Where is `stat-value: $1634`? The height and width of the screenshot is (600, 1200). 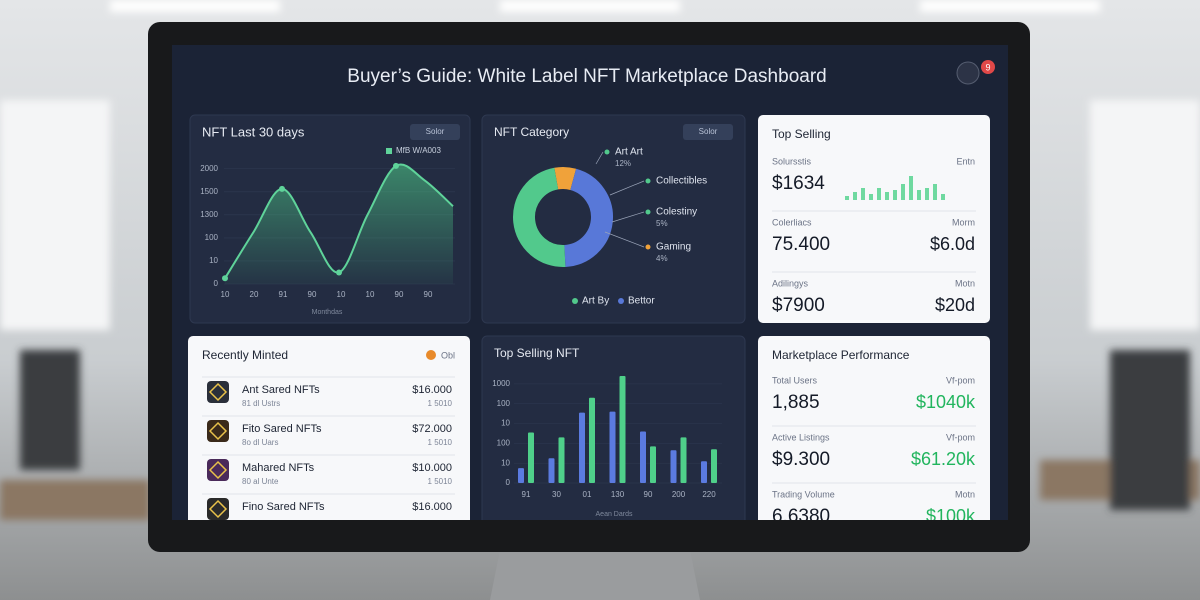 stat-value: $1634 is located at coordinates (798, 183).